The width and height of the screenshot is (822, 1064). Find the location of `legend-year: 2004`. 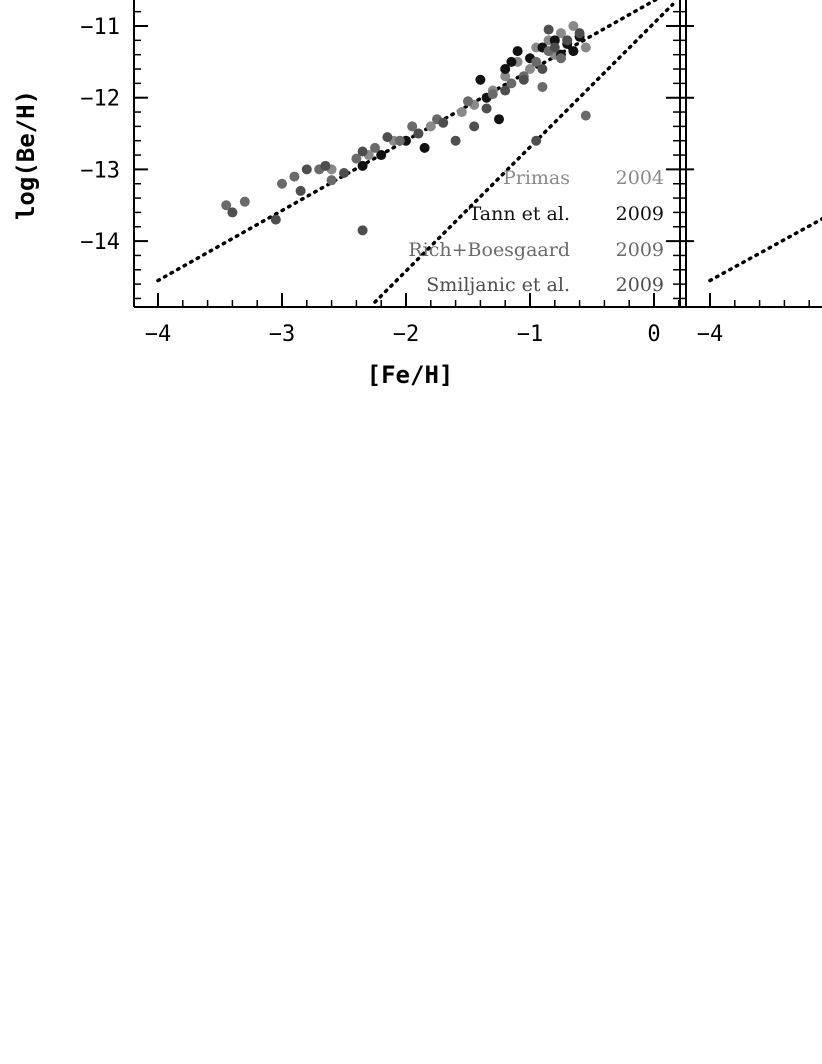

legend-year: 2004 is located at coordinates (640, 178).